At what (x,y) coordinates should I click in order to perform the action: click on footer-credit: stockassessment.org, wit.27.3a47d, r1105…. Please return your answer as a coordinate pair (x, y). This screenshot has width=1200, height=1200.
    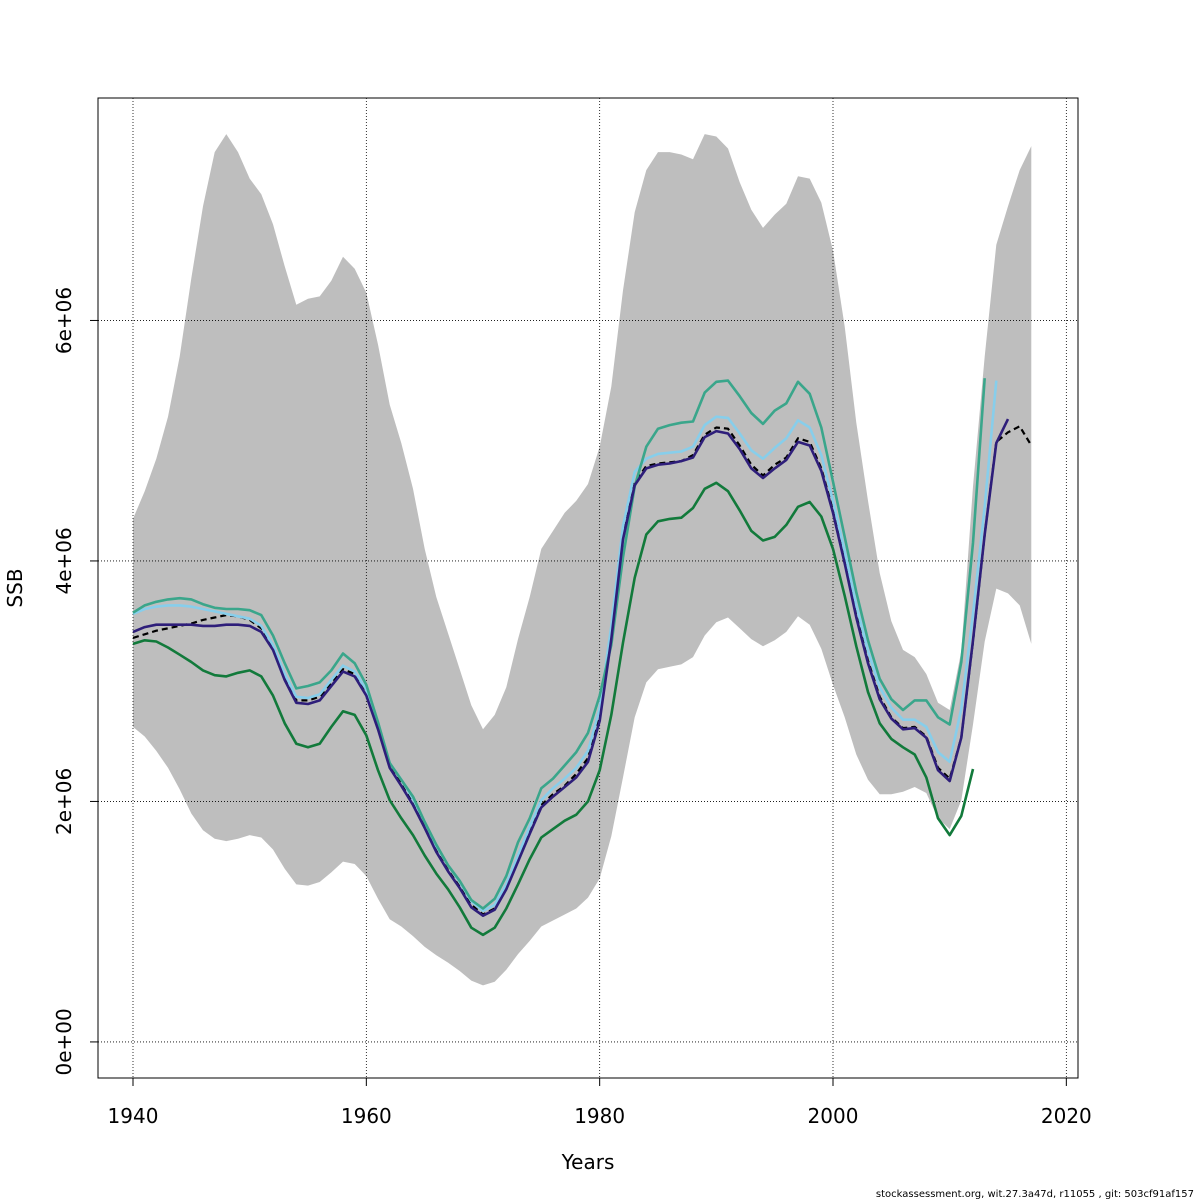
    Looking at the image, I should click on (1035, 1194).